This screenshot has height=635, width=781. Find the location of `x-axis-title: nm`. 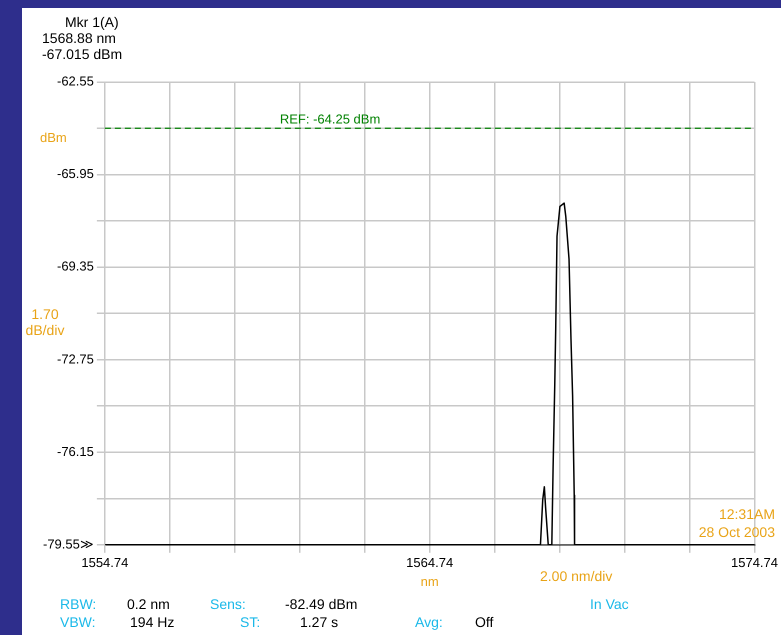

x-axis-title: nm is located at coordinates (429, 581).